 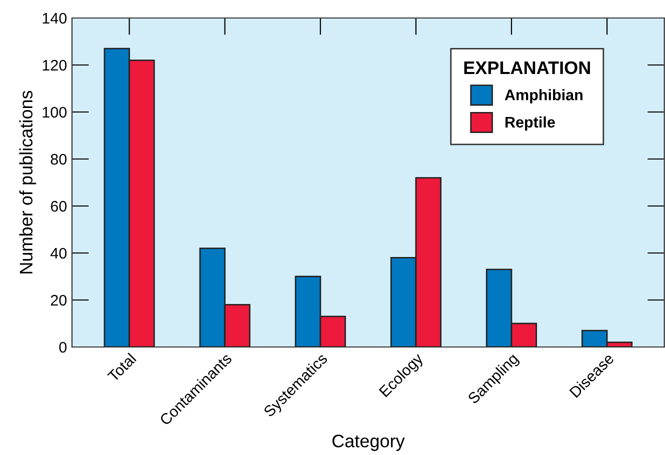 What do you see at coordinates (527, 67) in the screenshot?
I see `legend-title: EXPLANATION` at bounding box center [527, 67].